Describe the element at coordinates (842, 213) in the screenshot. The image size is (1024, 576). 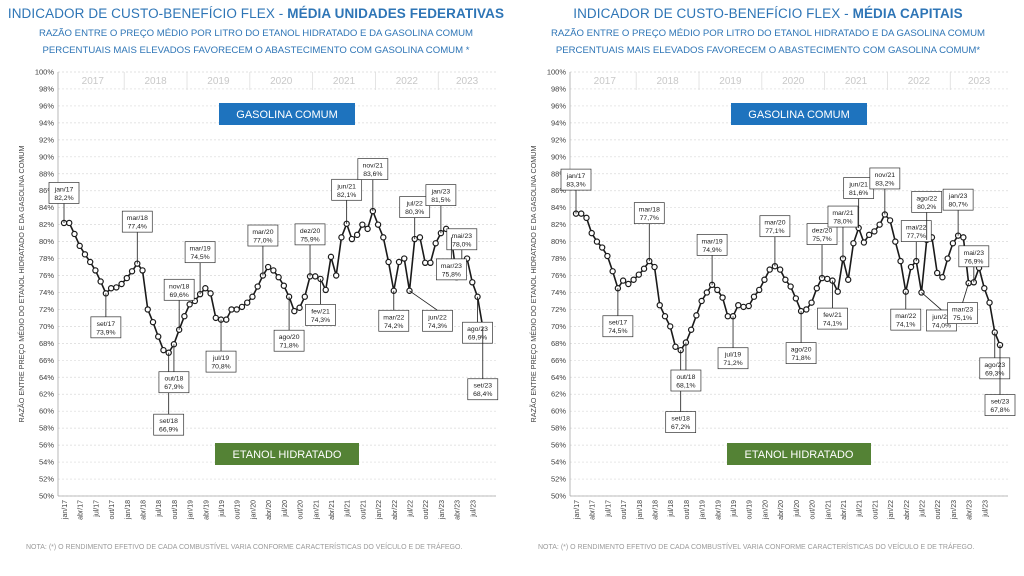
I see `callout-date: mar/21` at that location.